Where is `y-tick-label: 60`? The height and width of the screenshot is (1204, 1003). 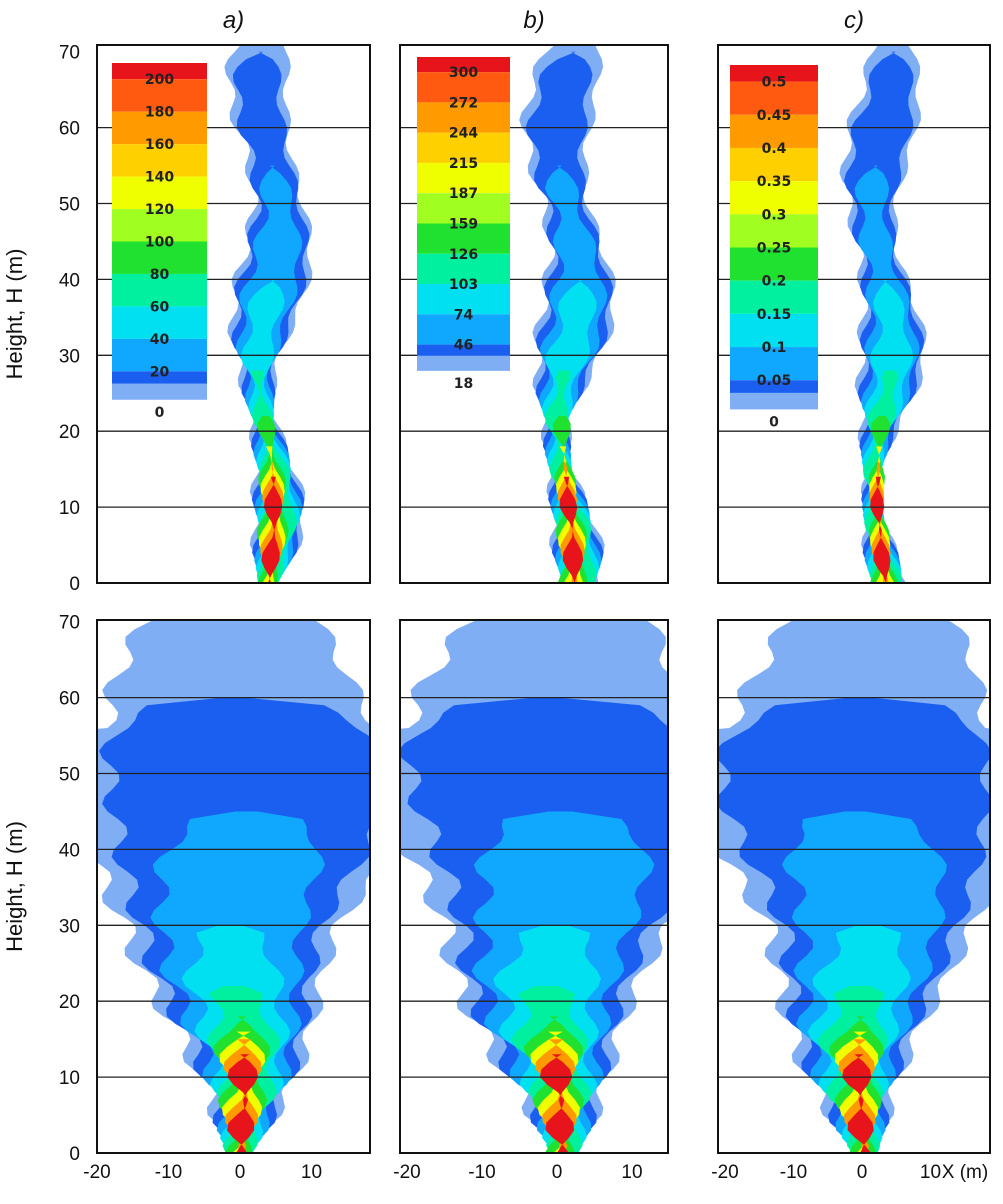
y-tick-label: 60 is located at coordinates (69, 699).